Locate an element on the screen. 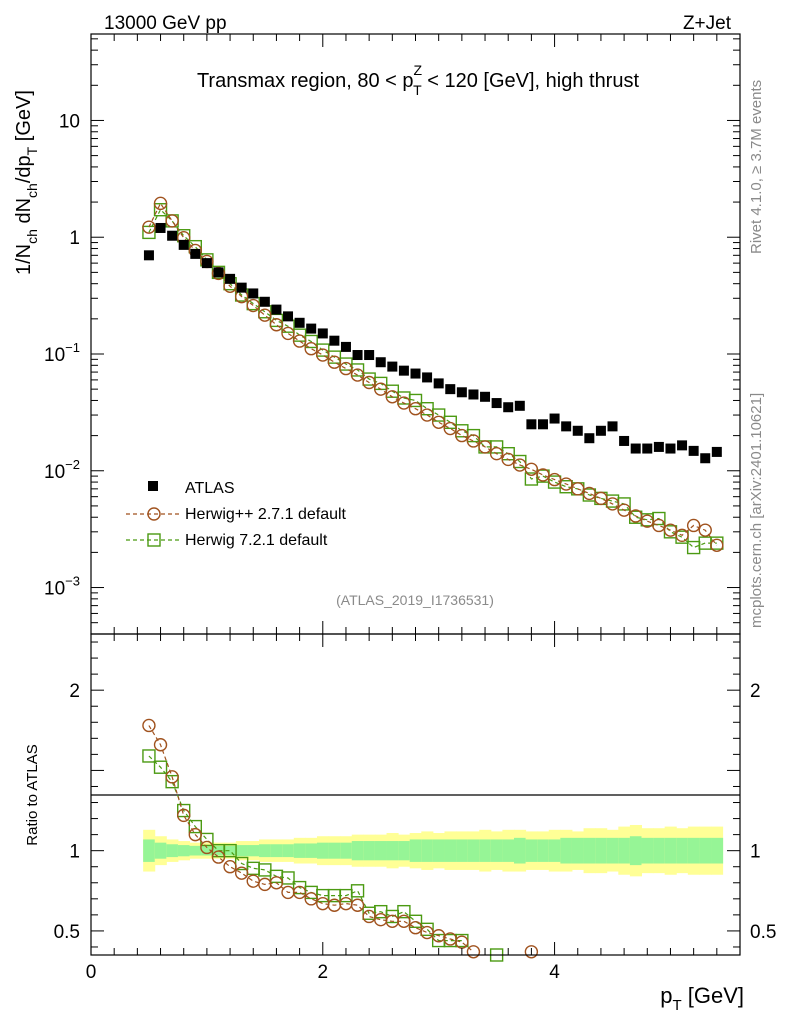 The width and height of the screenshot is (786, 1024). ratio-y-tick-label-left: 0.5 is located at coordinates (67, 932).